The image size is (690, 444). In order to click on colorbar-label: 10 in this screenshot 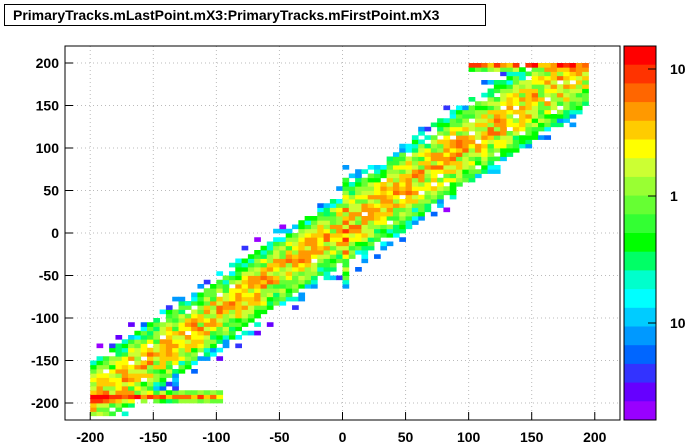, I will do `click(678, 69)`.